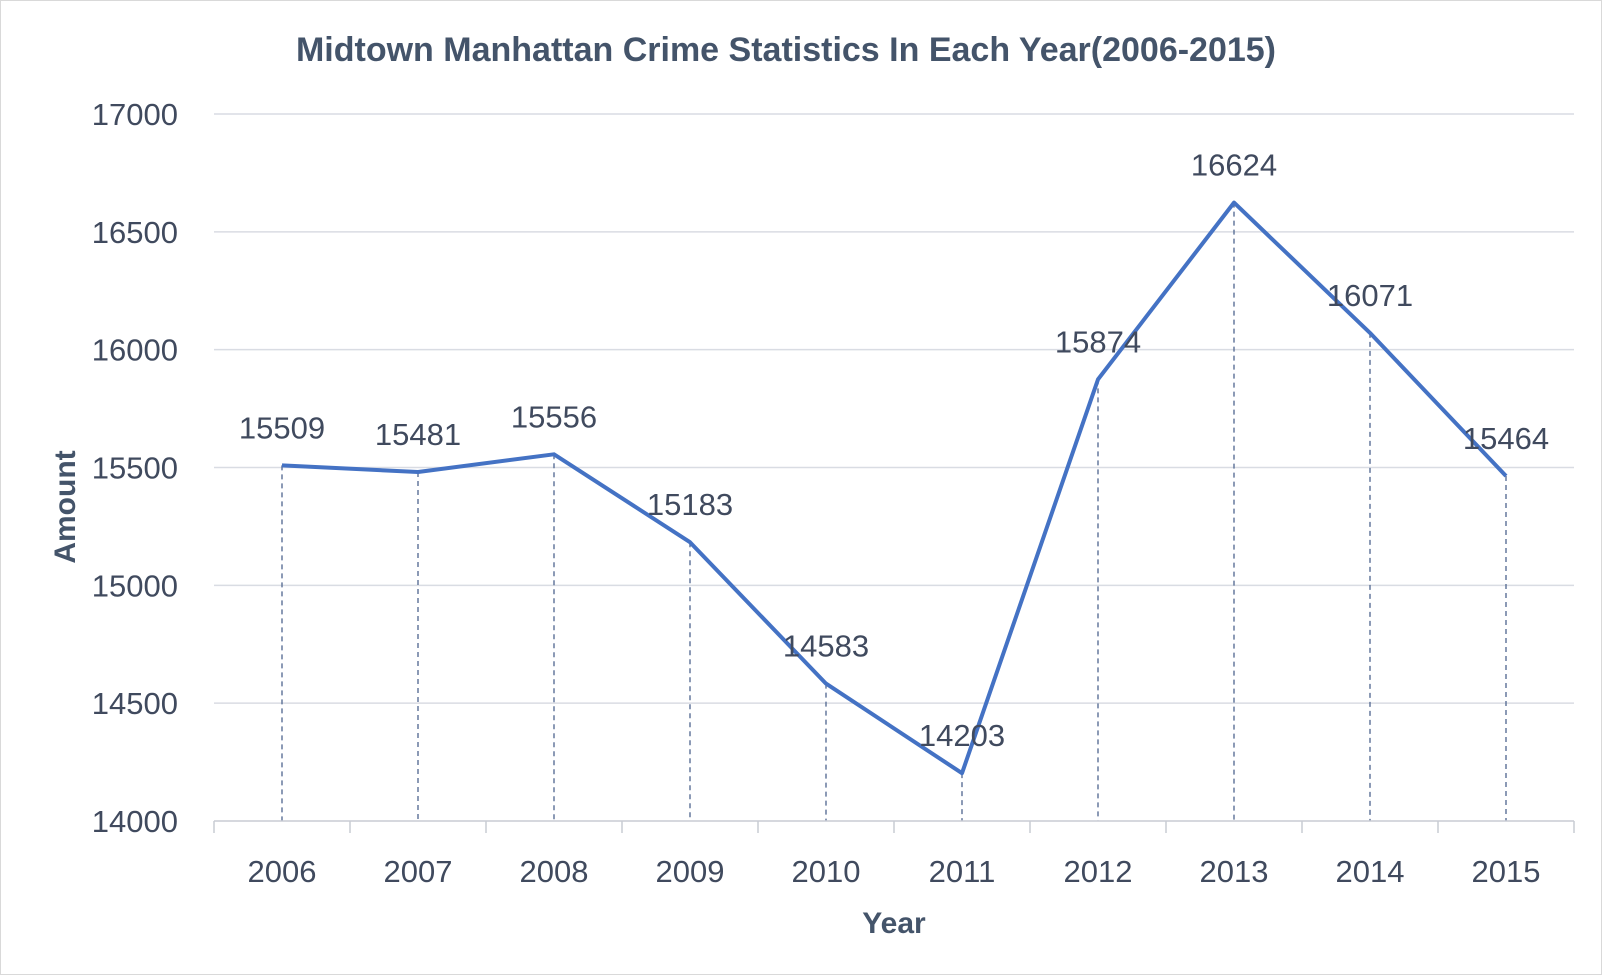 The height and width of the screenshot is (976, 1602). Describe the element at coordinates (135, 585) in the screenshot. I see `y-tick-label: 15000` at that location.